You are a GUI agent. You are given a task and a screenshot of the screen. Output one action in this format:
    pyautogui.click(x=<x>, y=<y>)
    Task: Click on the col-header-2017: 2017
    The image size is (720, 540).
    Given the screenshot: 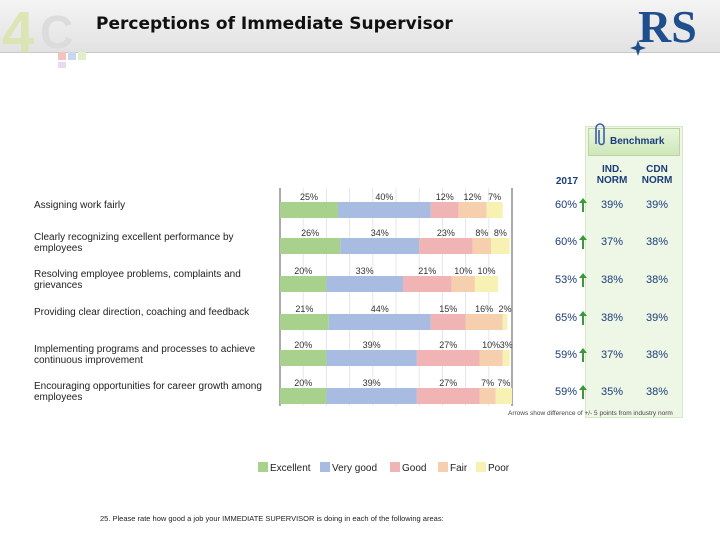 What is the action you would take?
    pyautogui.click(x=567, y=181)
    